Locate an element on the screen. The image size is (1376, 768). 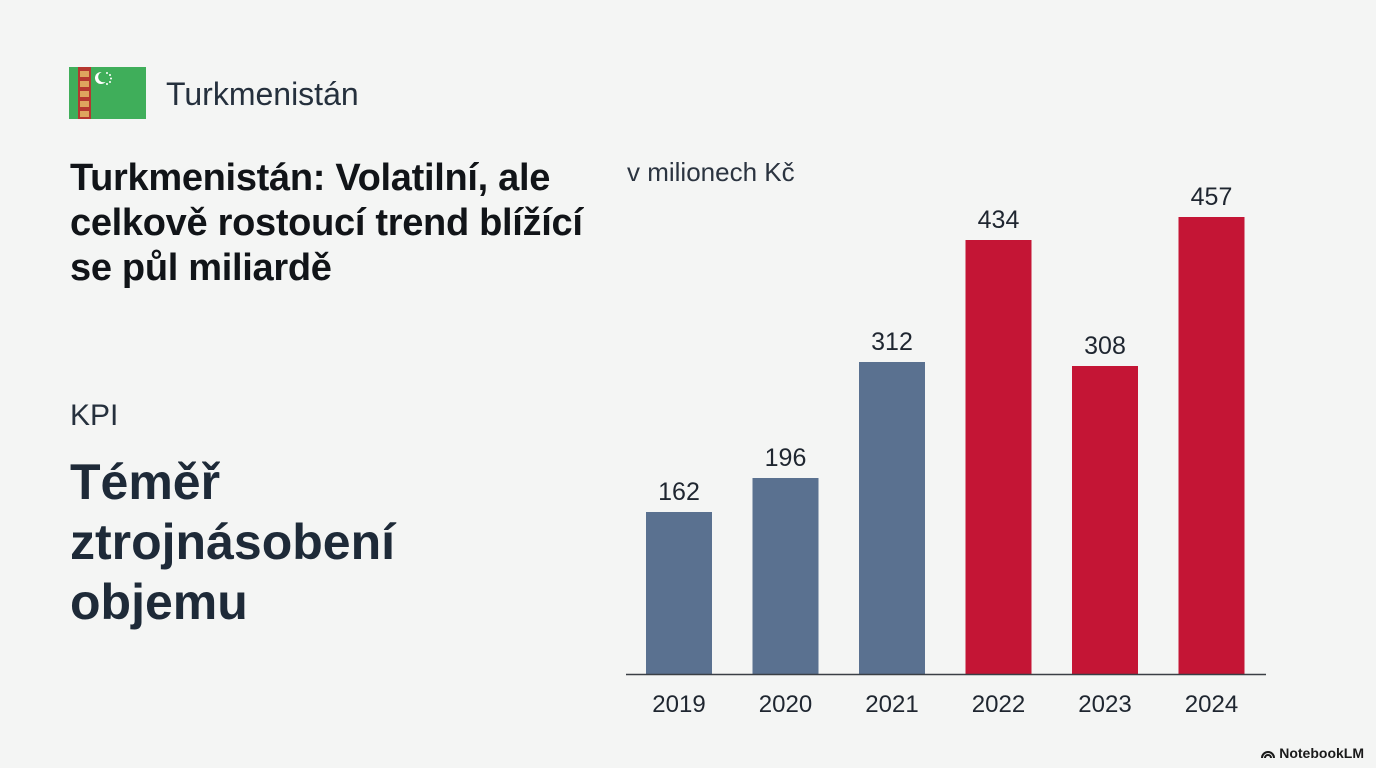
data-label-2022: 434 is located at coordinates (999, 220).